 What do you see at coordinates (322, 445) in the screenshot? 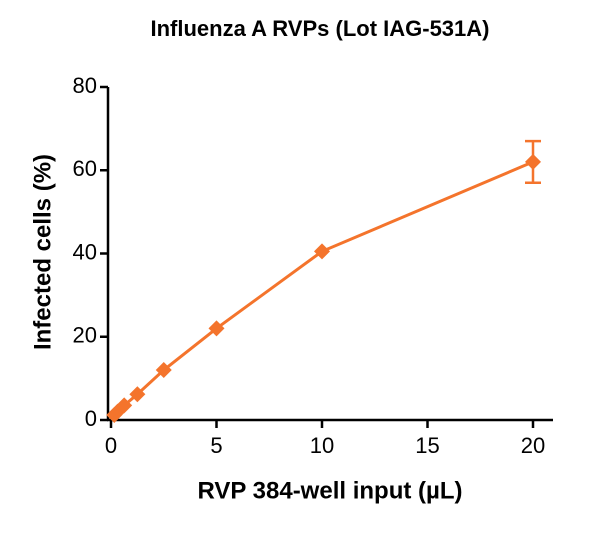
I see `x-tick-label: 10` at bounding box center [322, 445].